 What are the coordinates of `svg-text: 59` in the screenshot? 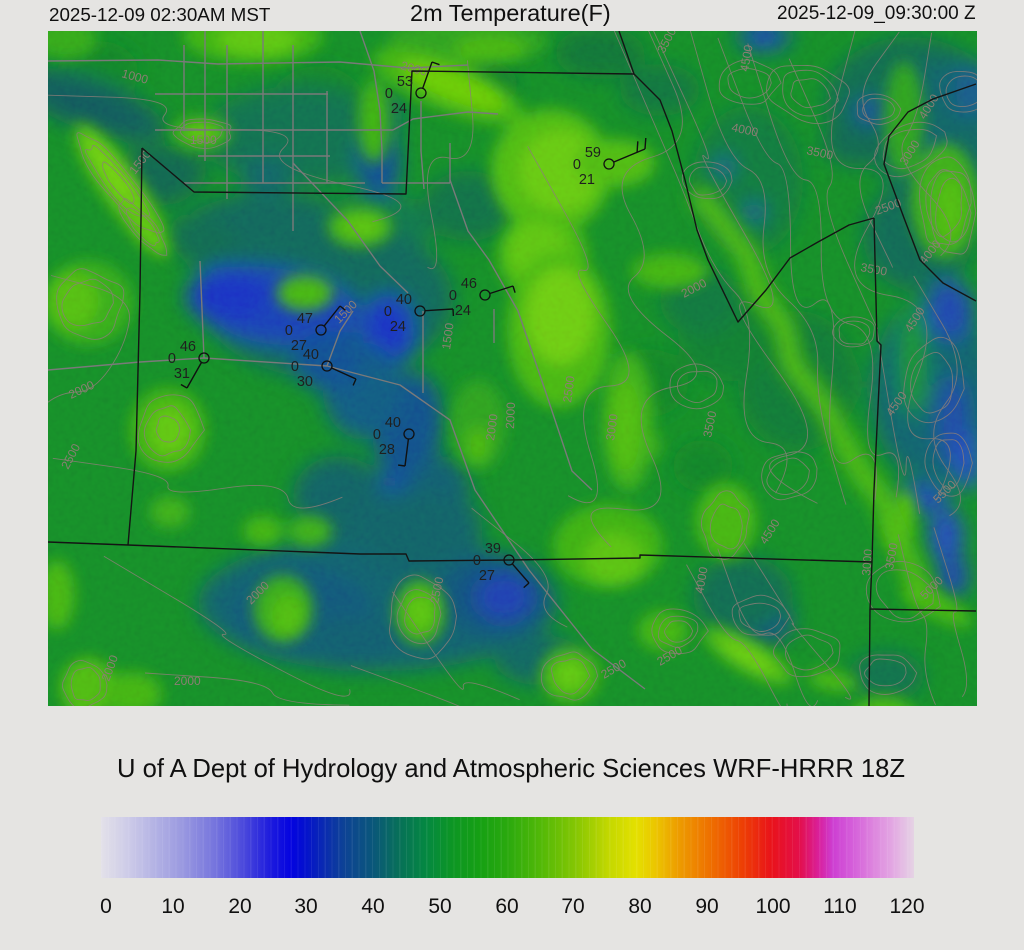 It's located at (593, 153).